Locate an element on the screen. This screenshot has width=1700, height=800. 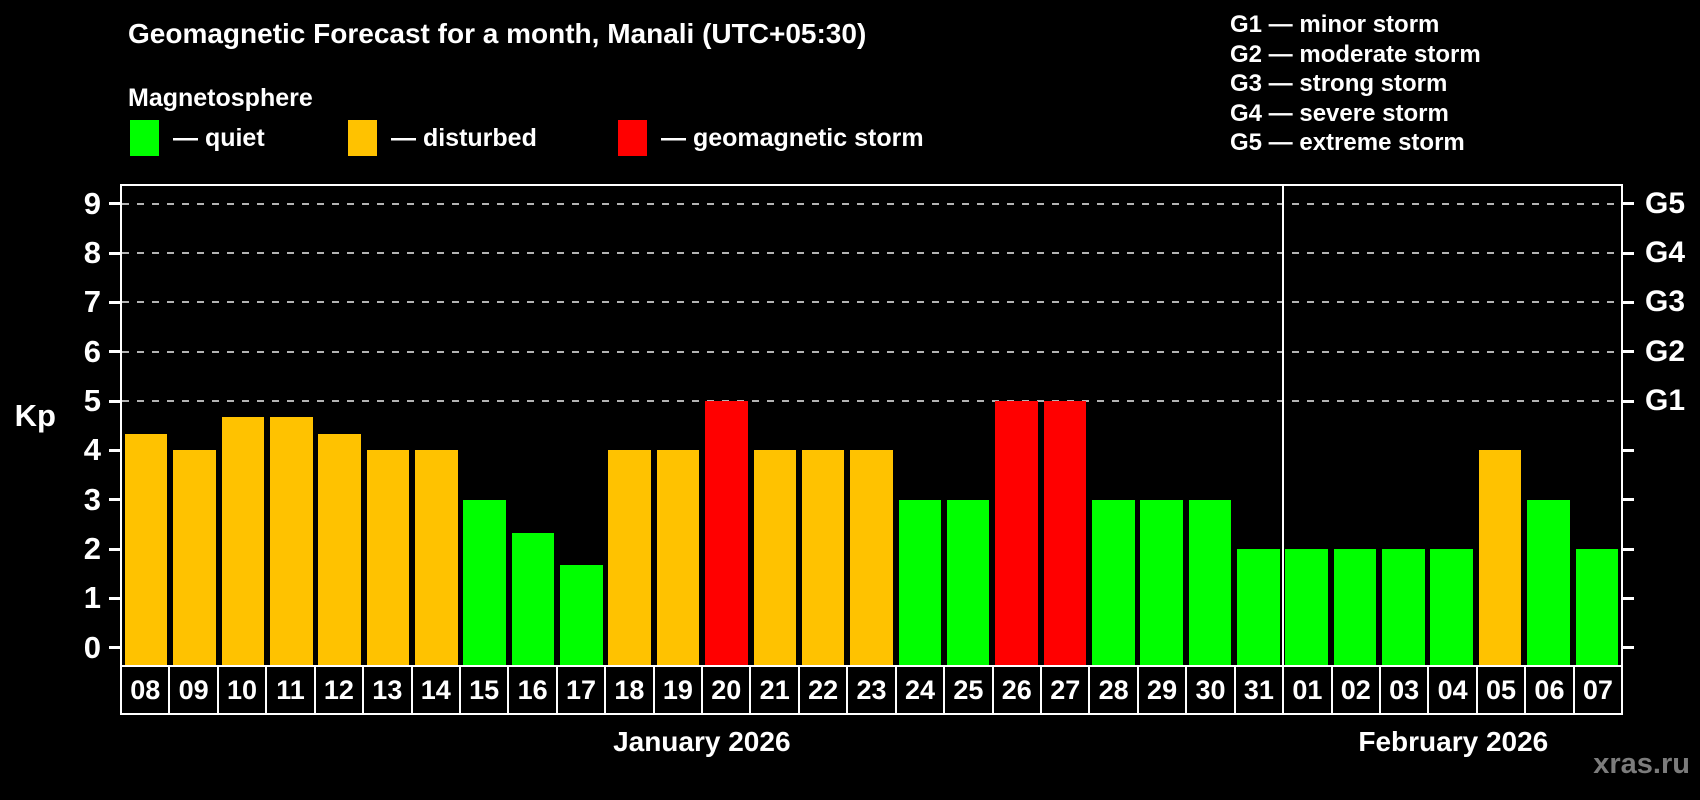
x-axis-day-11: 11 is located at coordinates (291, 690).